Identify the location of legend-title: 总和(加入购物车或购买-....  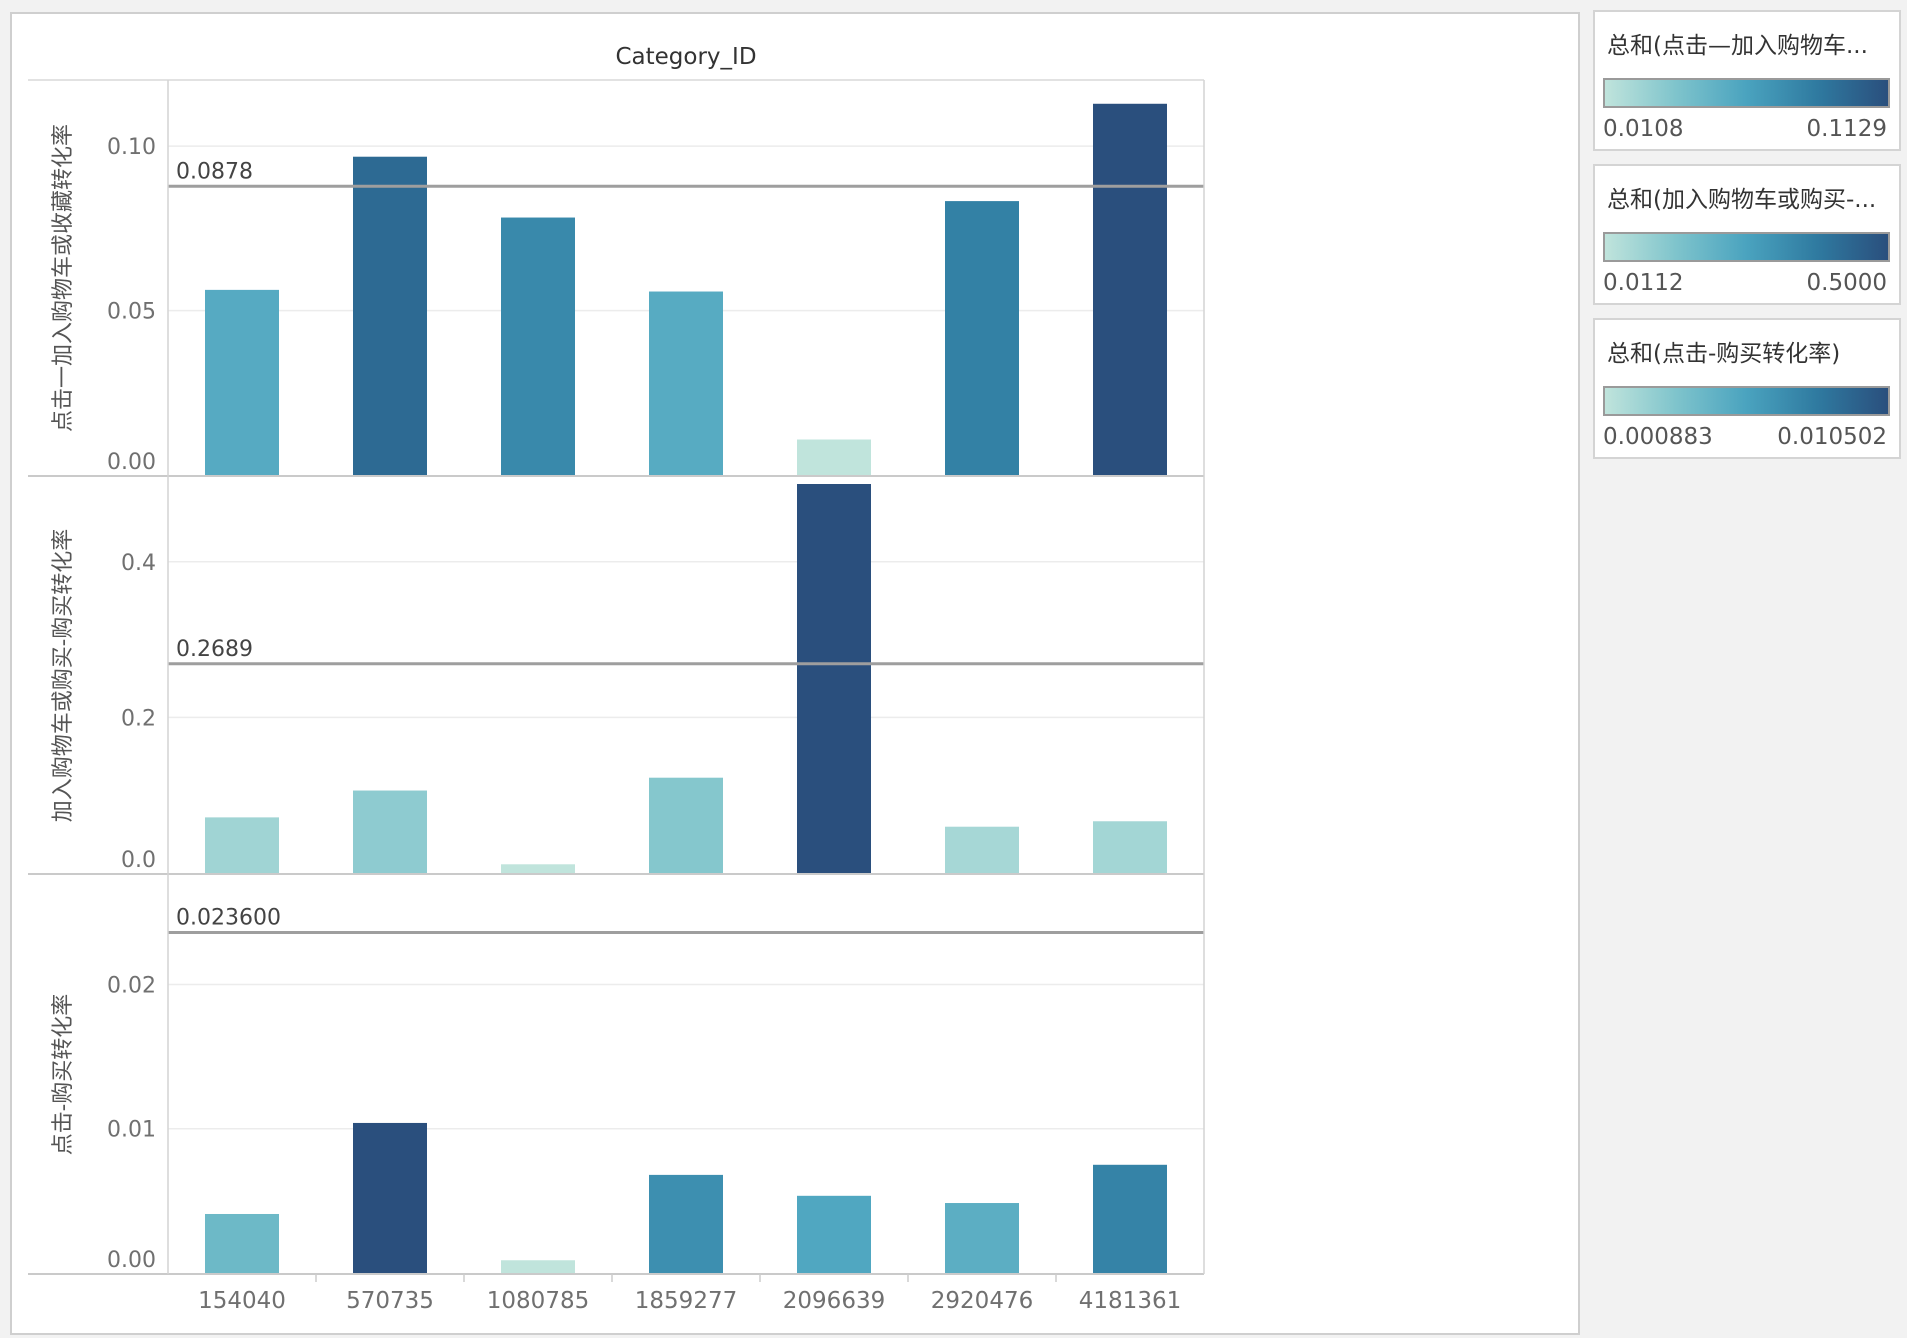
(1742, 200).